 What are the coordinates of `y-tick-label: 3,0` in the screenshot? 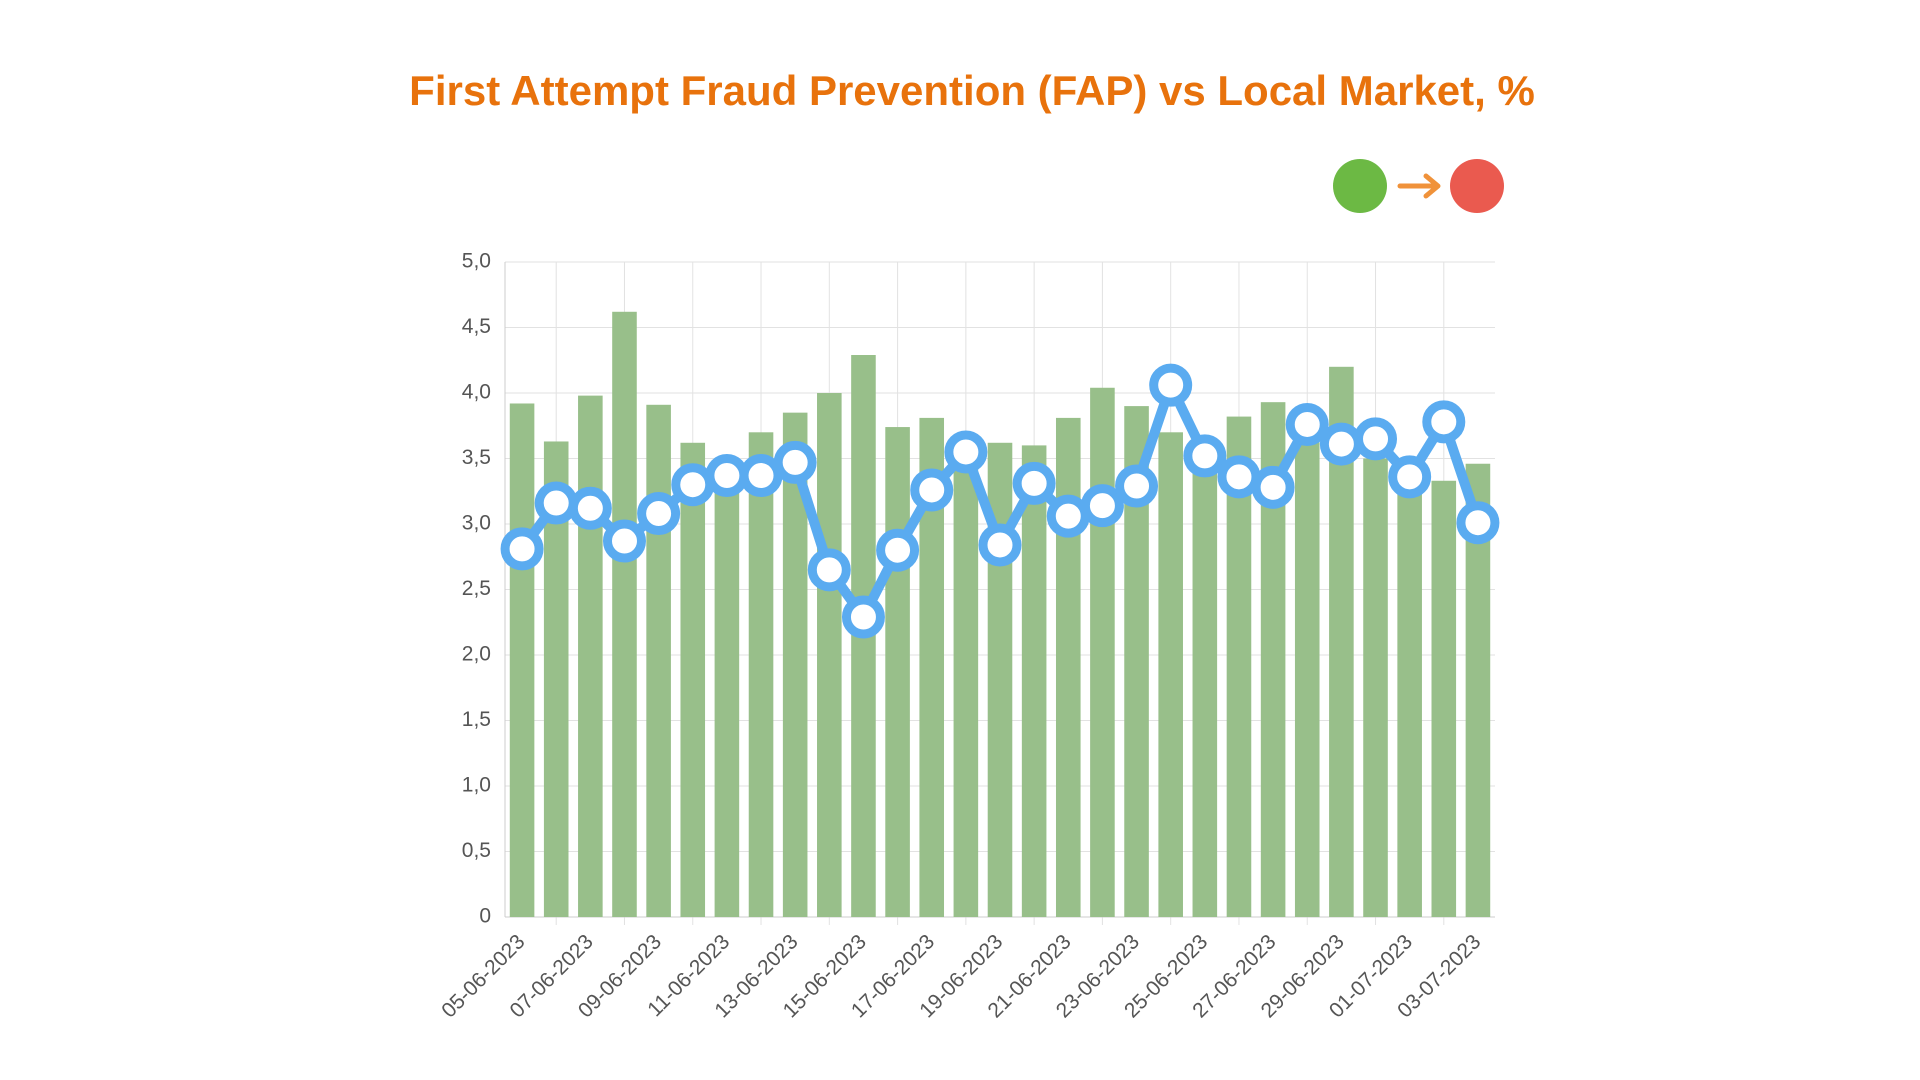 It's located at (476, 523).